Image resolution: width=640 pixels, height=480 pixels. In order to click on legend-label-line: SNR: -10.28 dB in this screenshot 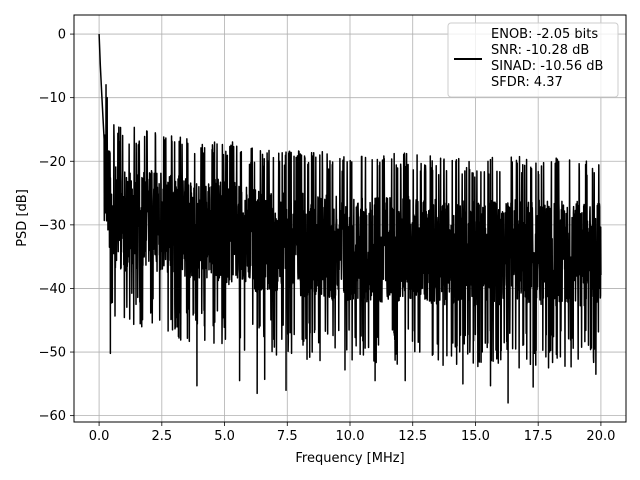, I will do `click(540, 50)`.